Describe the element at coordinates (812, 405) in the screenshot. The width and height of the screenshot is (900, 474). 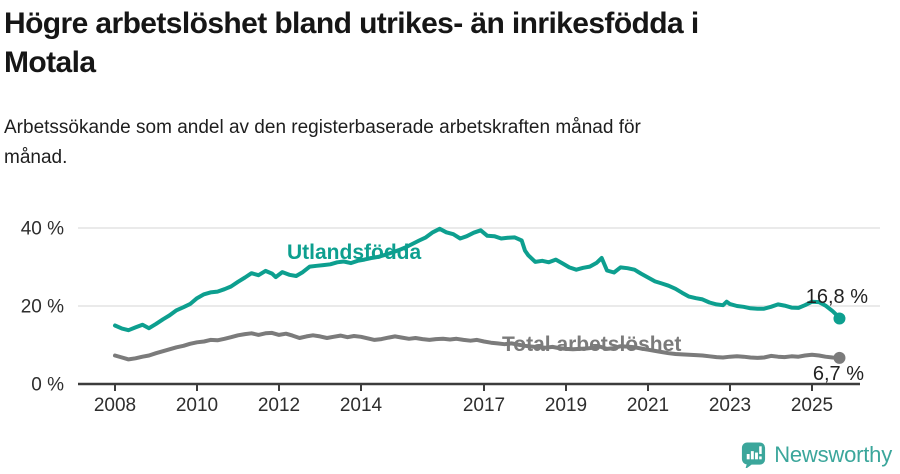
I see `x-tick-label-2025: 2025` at that location.